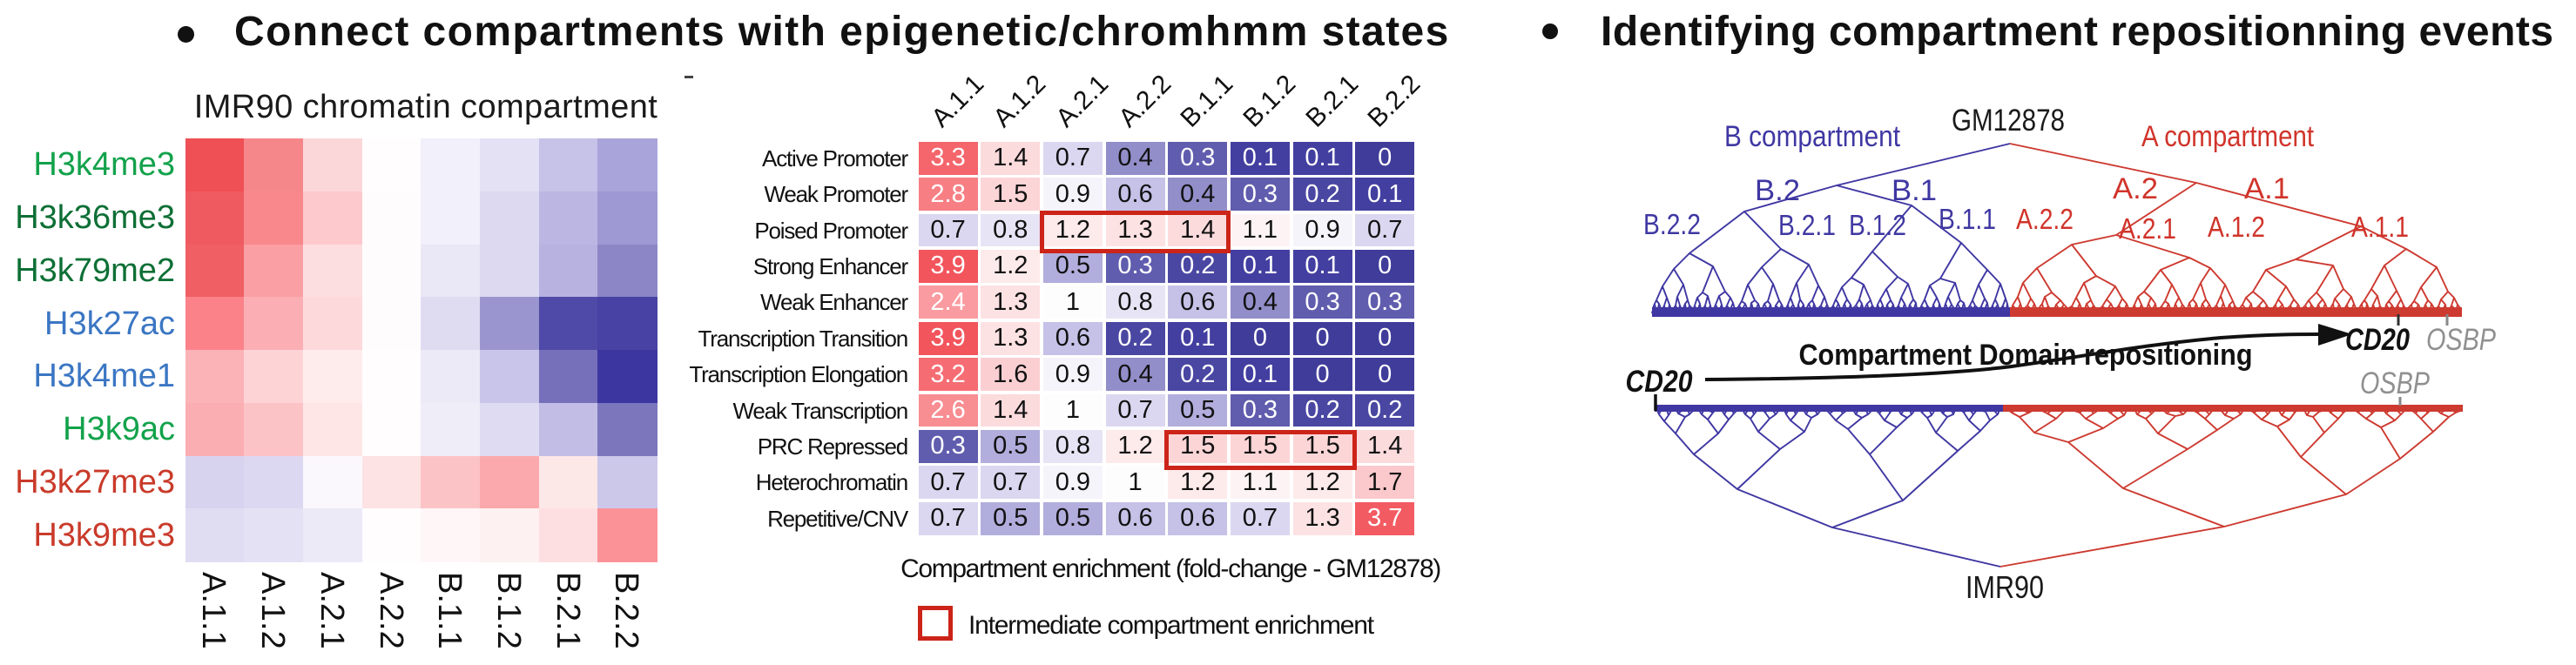 This screenshot has height=665, width=2576. What do you see at coordinates (2005, 587) in the screenshot?
I see `svg-text: IMR90` at bounding box center [2005, 587].